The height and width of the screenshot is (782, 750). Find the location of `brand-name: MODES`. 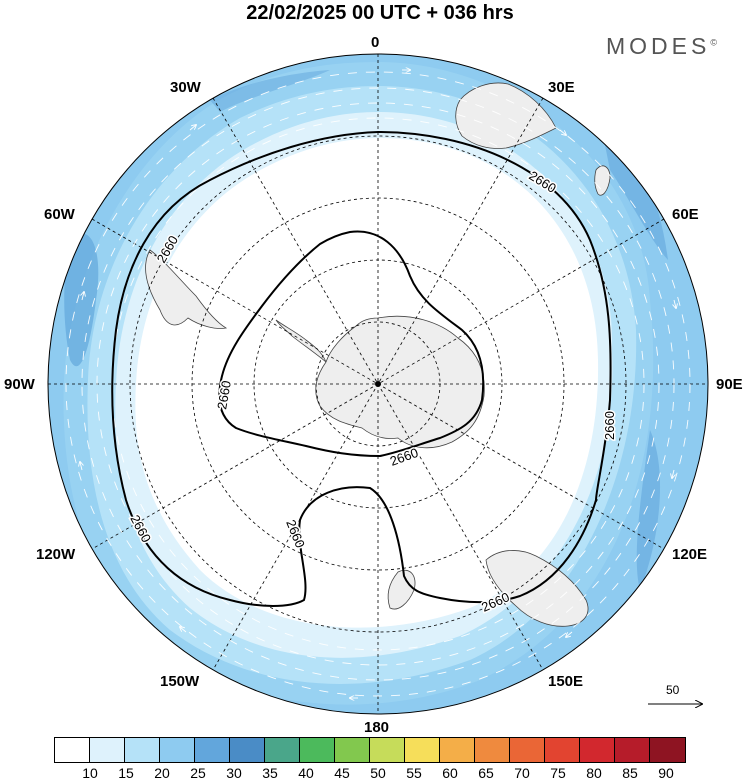

brand-name: MODES is located at coordinates (658, 46).